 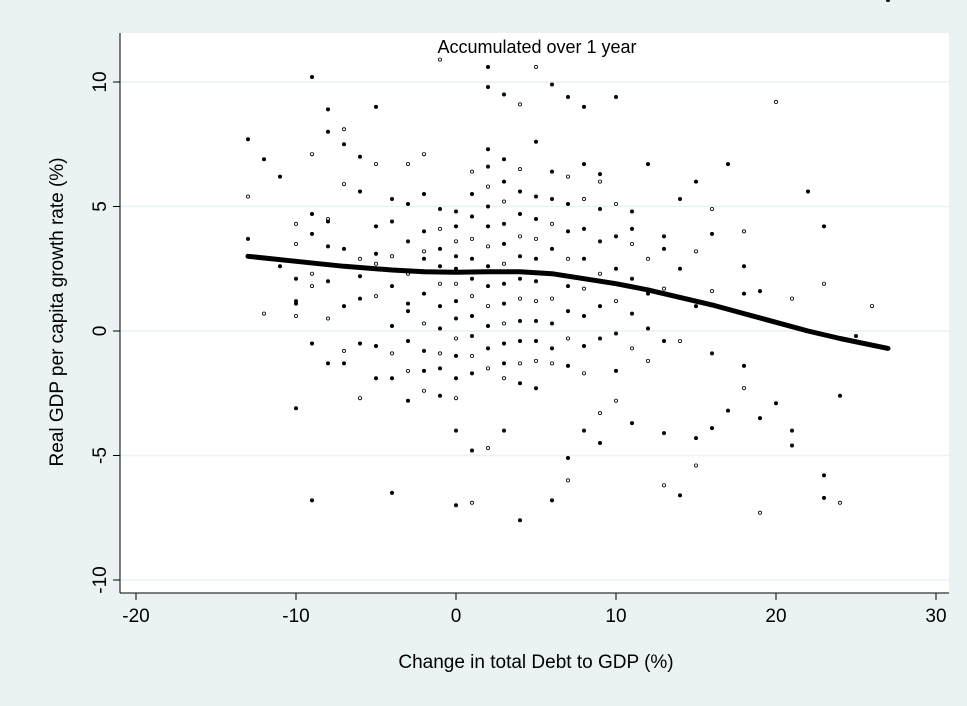 What do you see at coordinates (57, 311) in the screenshot?
I see `y-axis-label: Real GDP per capita growth rate (%)` at bounding box center [57, 311].